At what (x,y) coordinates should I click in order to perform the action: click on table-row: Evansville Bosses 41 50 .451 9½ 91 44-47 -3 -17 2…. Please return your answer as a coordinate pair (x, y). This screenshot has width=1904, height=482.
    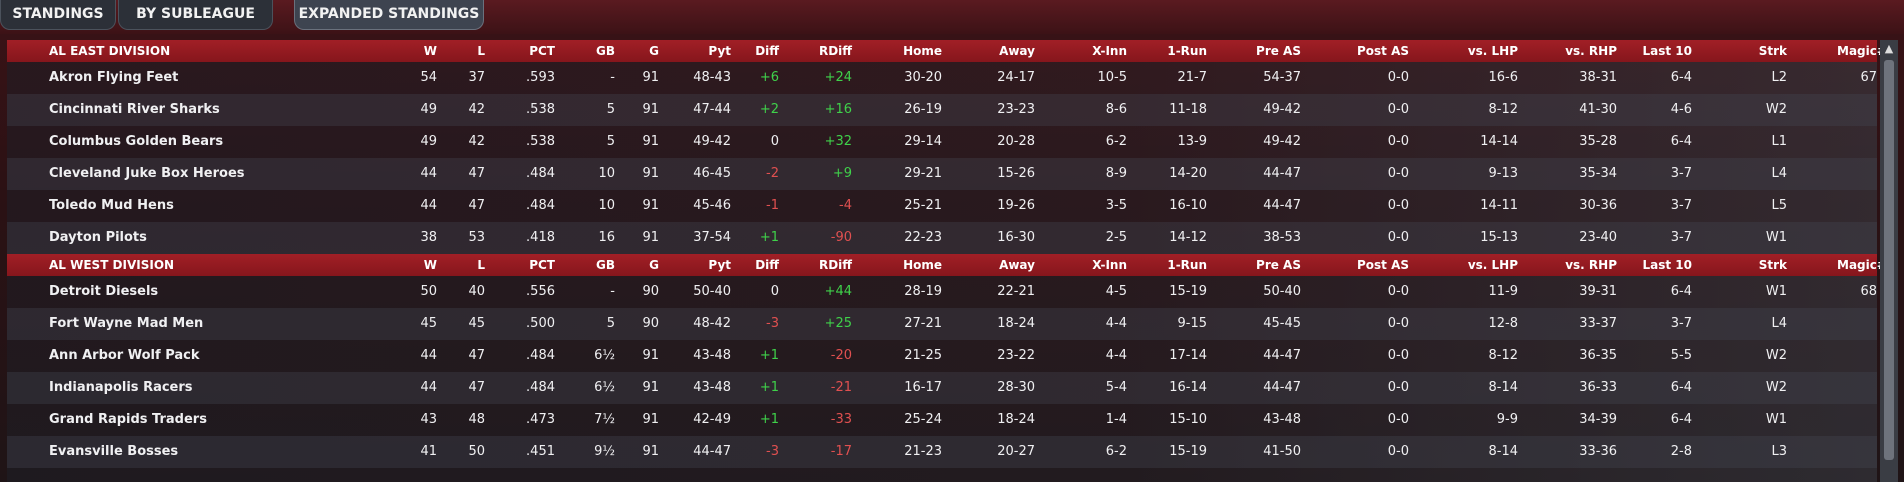
    Looking at the image, I should click on (942, 452).